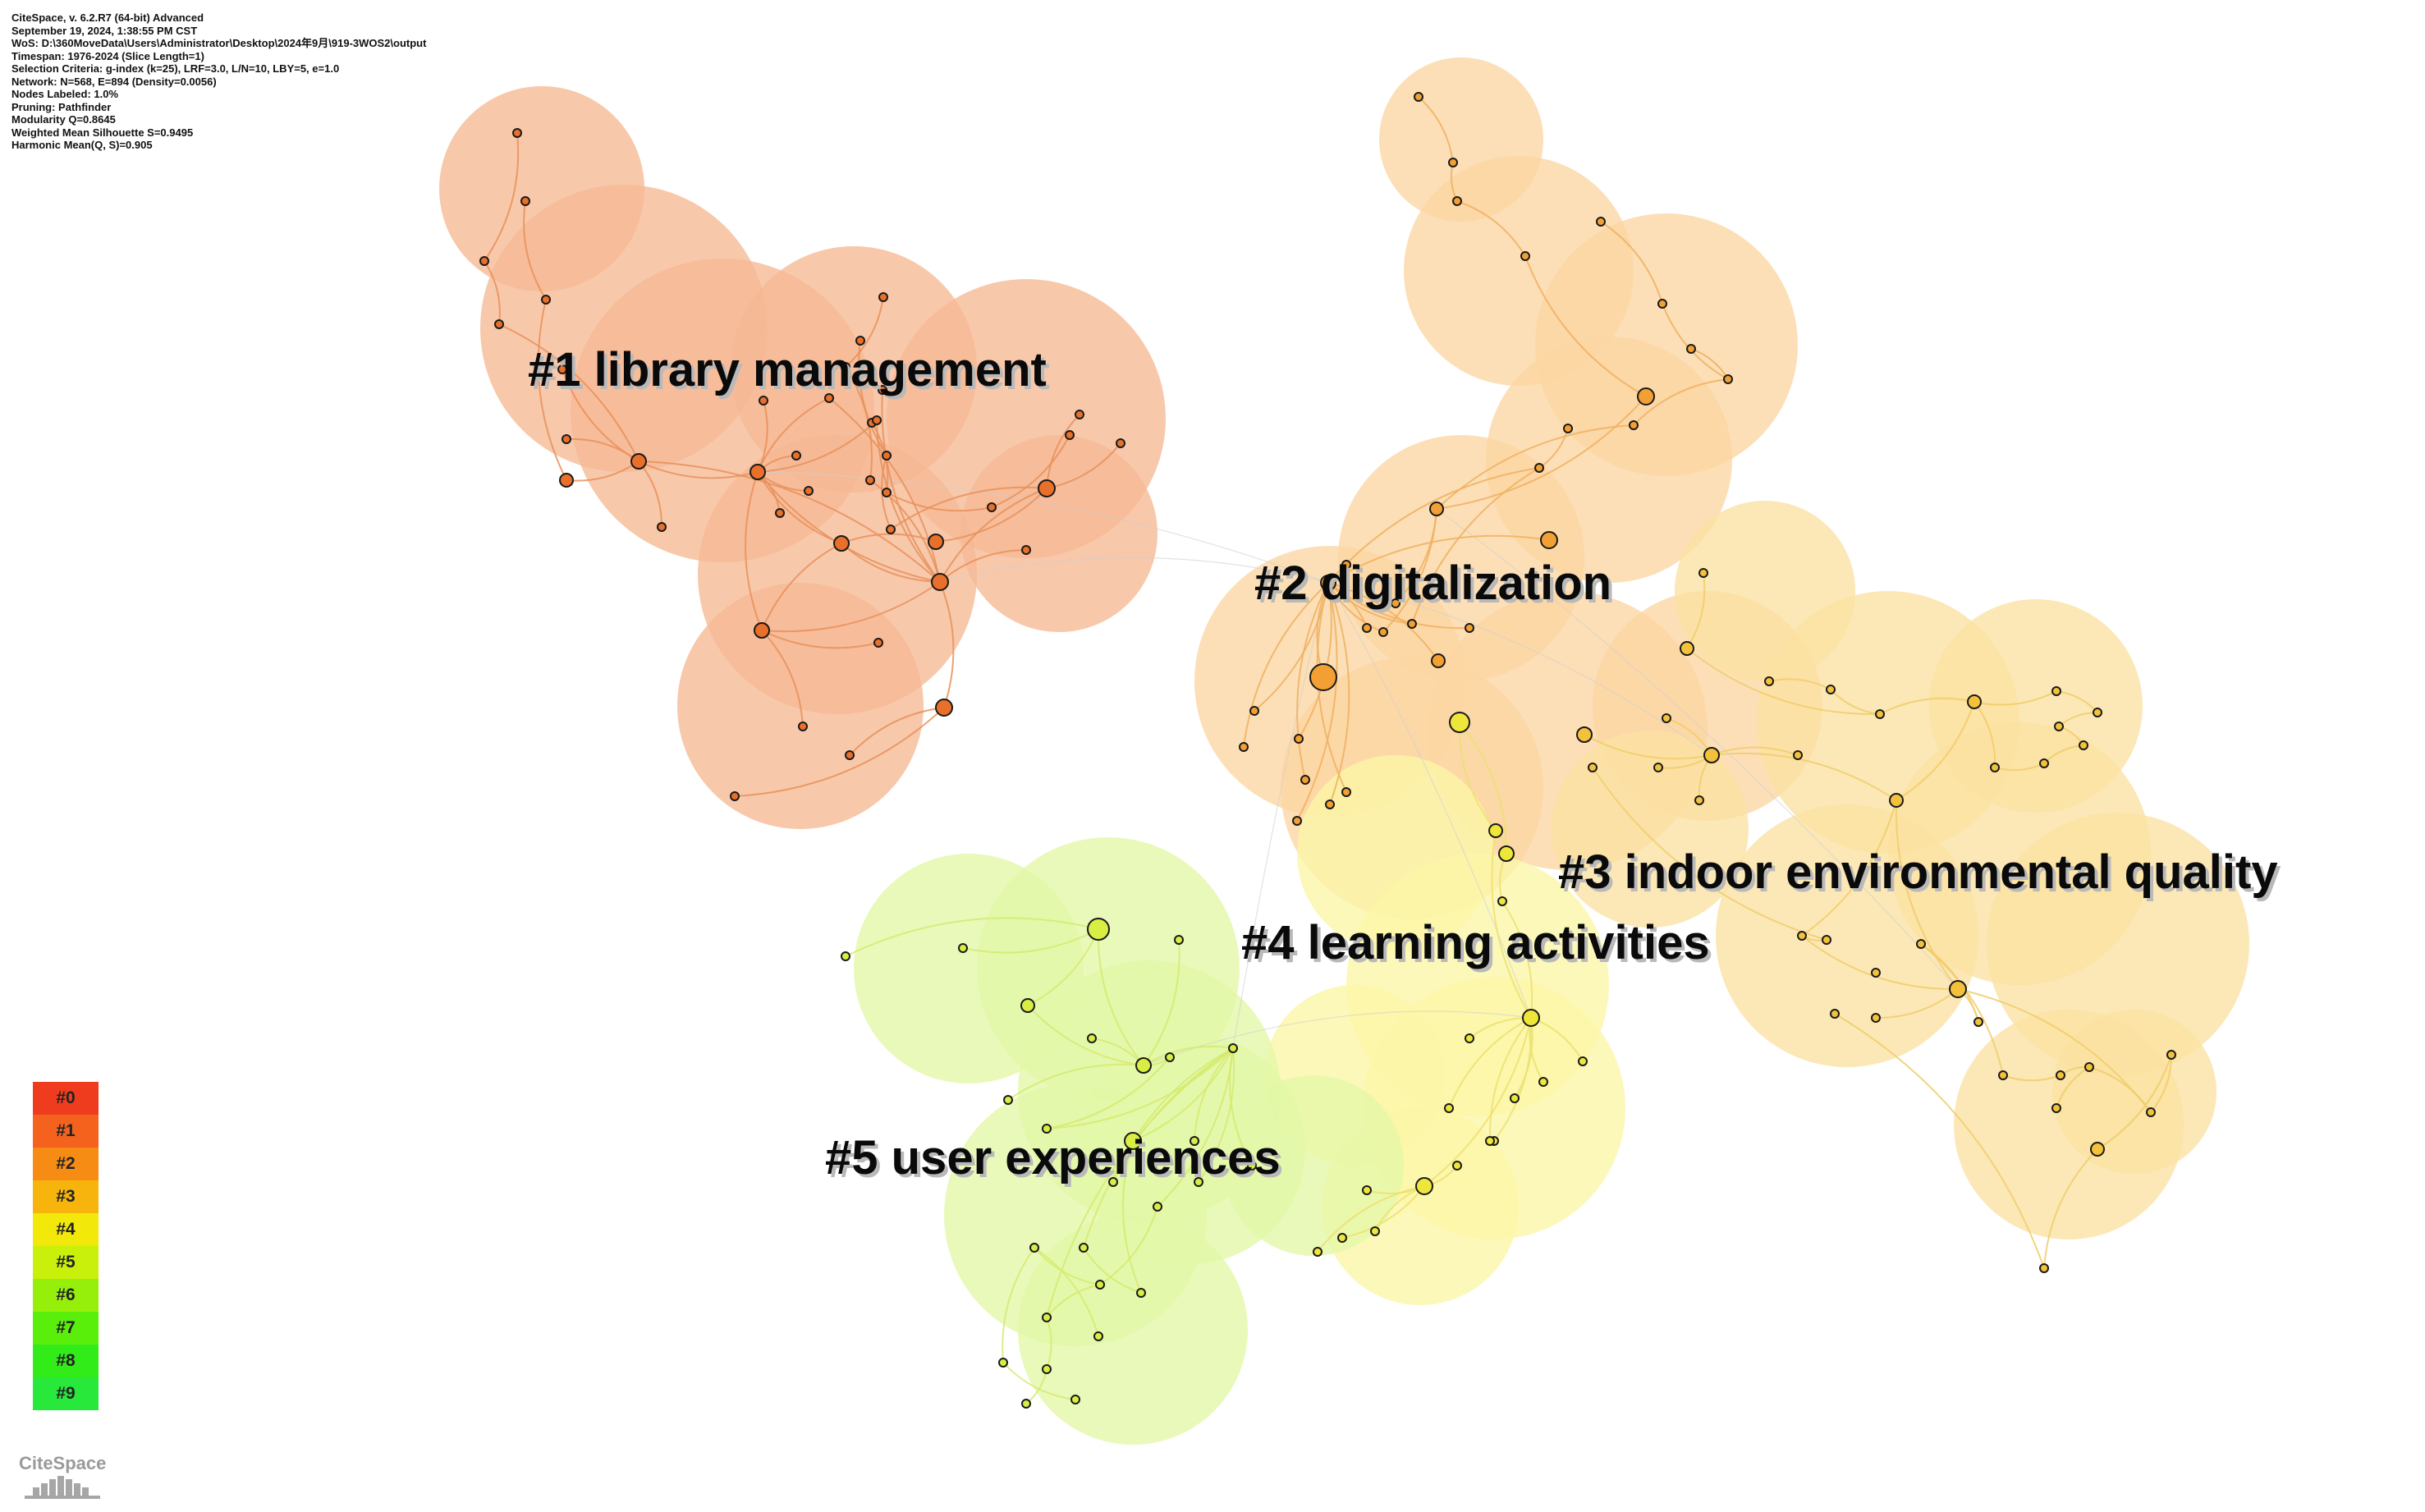 Image resolution: width=2425 pixels, height=1512 pixels. I want to click on cluster-label: #2 digitalization, so click(1432, 583).